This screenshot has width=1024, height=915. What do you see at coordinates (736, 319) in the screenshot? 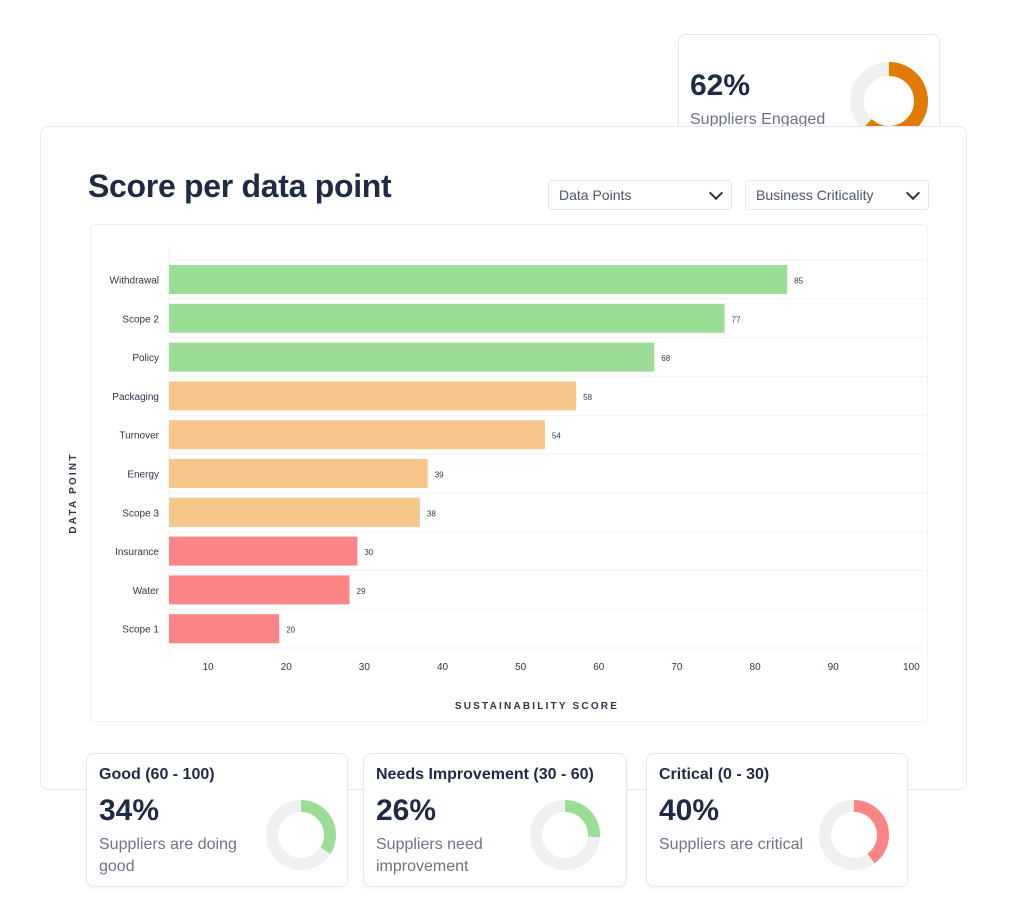
I see `data-label: 77` at bounding box center [736, 319].